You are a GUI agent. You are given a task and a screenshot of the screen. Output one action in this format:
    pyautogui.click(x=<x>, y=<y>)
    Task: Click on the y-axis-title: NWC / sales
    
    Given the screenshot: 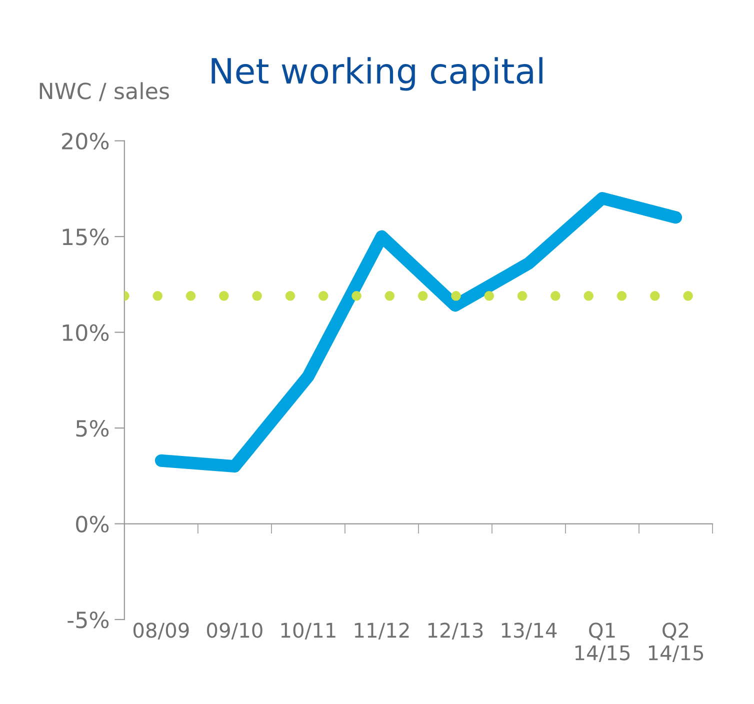 What is the action you would take?
    pyautogui.click(x=104, y=92)
    